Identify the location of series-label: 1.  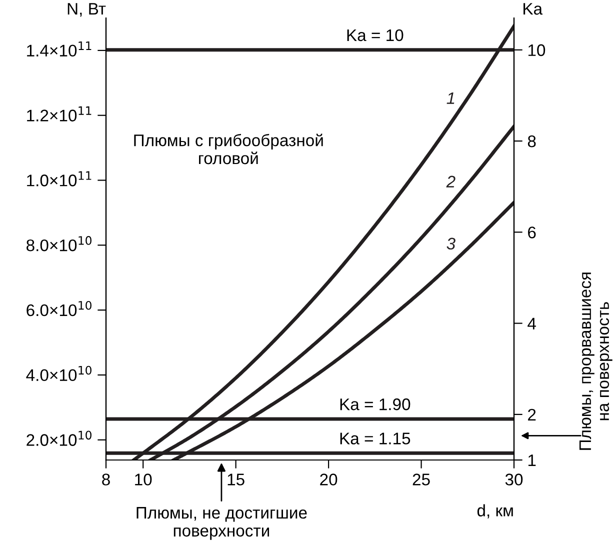
(450, 98).